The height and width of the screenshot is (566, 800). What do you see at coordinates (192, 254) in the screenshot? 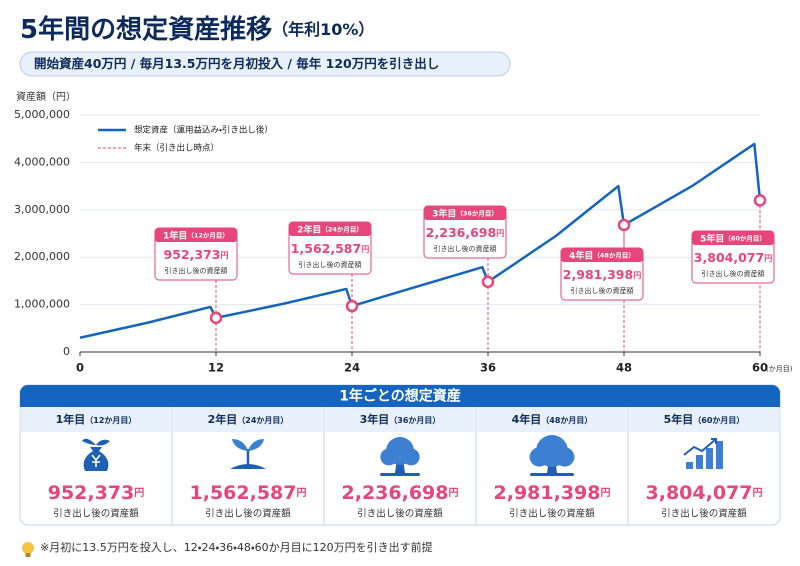
I see `callout-amount: 952,373` at bounding box center [192, 254].